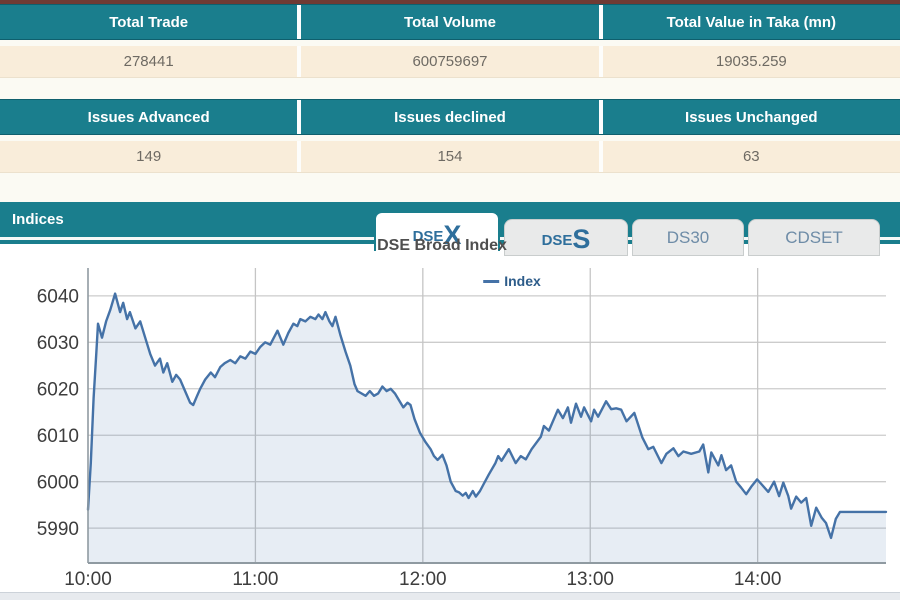 This screenshot has height=600, width=900. I want to click on chart-title: DSE Broad Index, so click(442, 245).